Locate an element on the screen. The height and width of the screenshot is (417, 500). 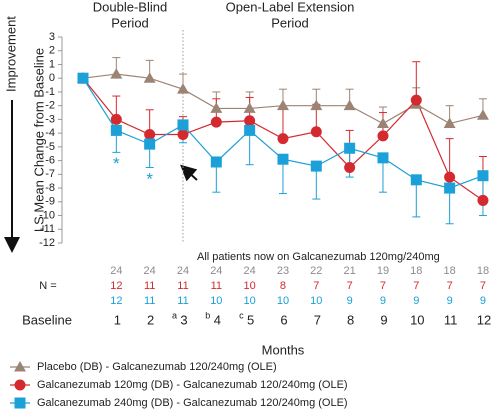
n-count: 19 is located at coordinates (383, 271).